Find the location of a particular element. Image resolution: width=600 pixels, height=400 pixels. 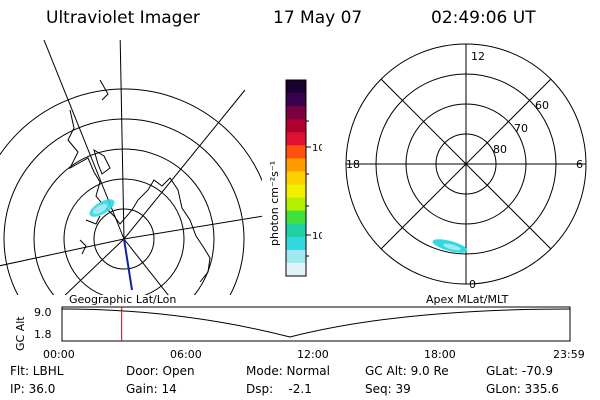

gc-alt-info: GC Alt: 9.0 Re is located at coordinates (407, 371).